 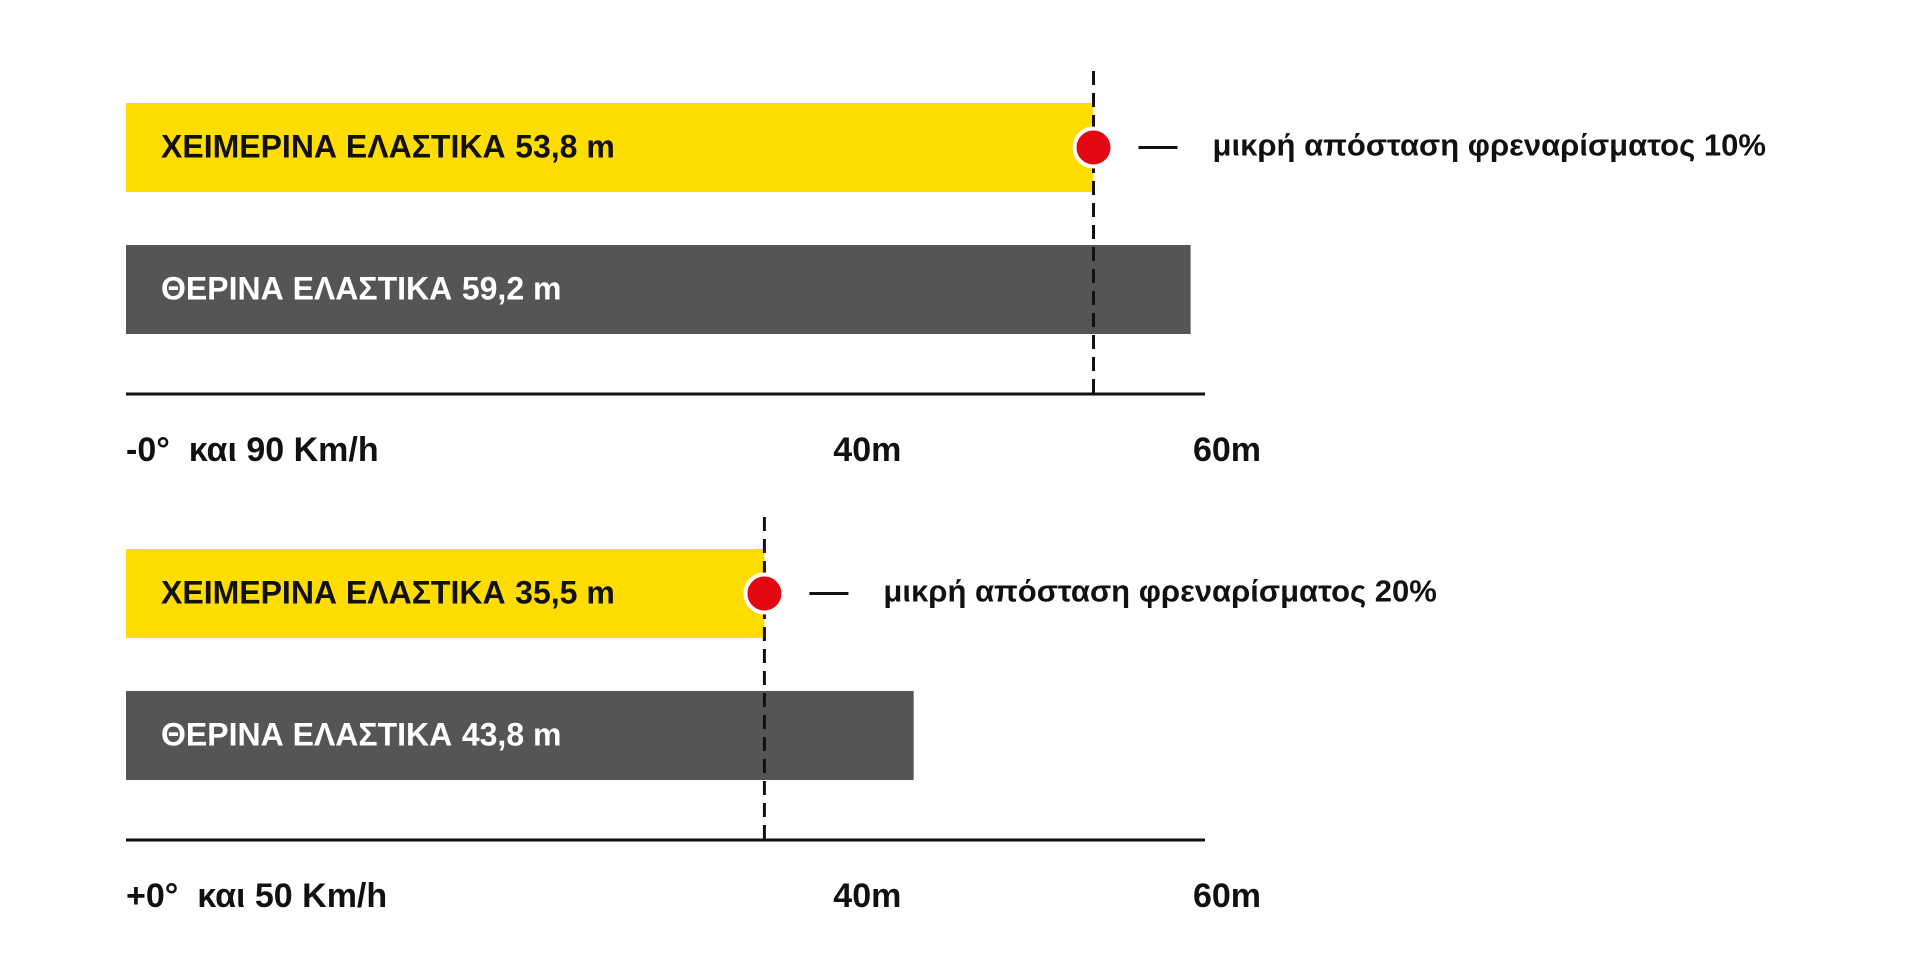 What do you see at coordinates (1489, 145) in the screenshot?
I see `annotation: μικρή απόσταση φρεναρίσματος 10%` at bounding box center [1489, 145].